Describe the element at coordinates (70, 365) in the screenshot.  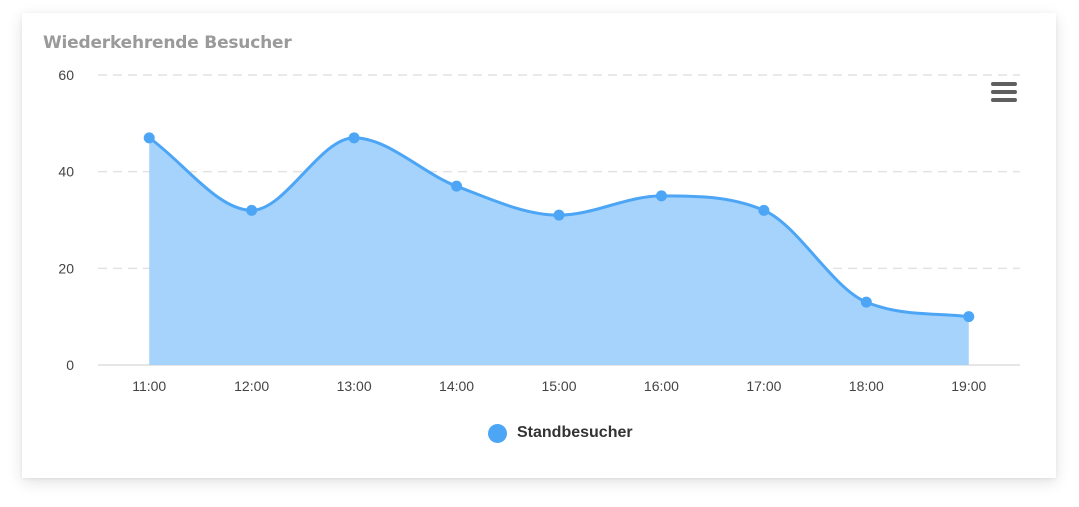
I see `y-tick-label: 0` at that location.